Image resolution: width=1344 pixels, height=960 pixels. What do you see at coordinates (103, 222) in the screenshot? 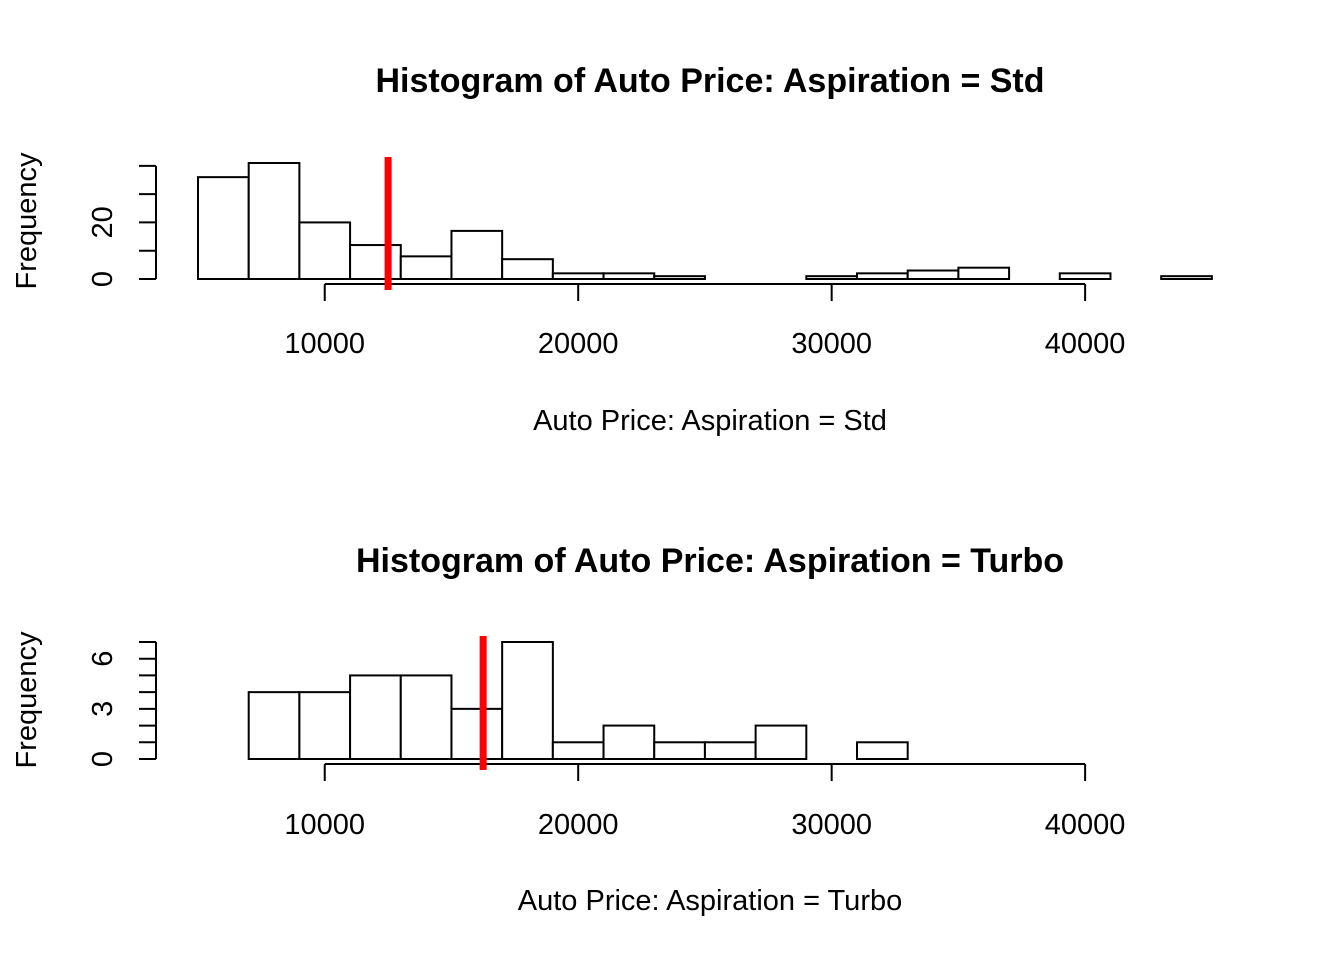
I see `y-tick-label: 20` at bounding box center [103, 222].